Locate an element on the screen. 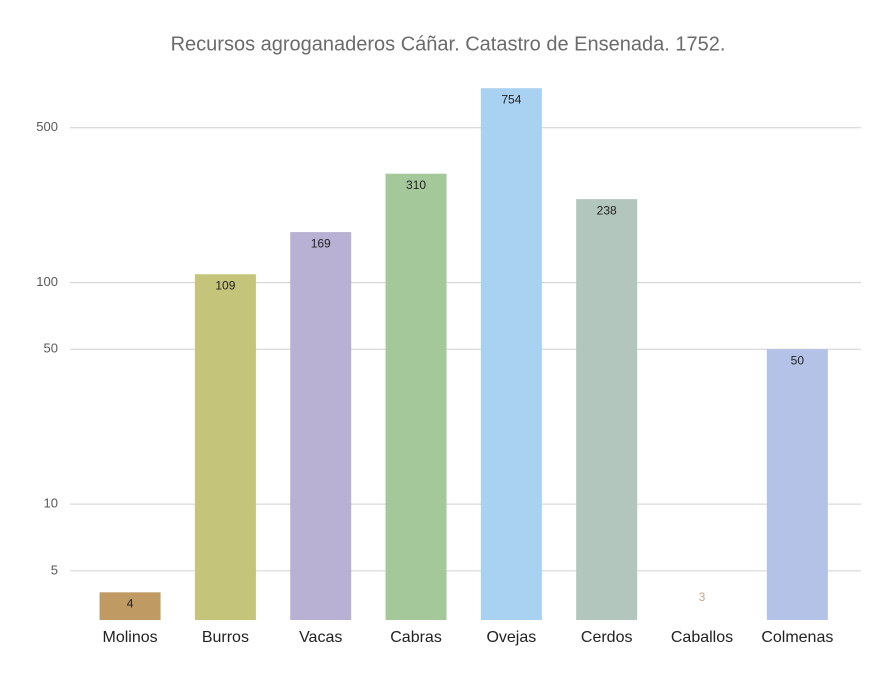  y-tick-label: 10 is located at coordinates (51, 503).